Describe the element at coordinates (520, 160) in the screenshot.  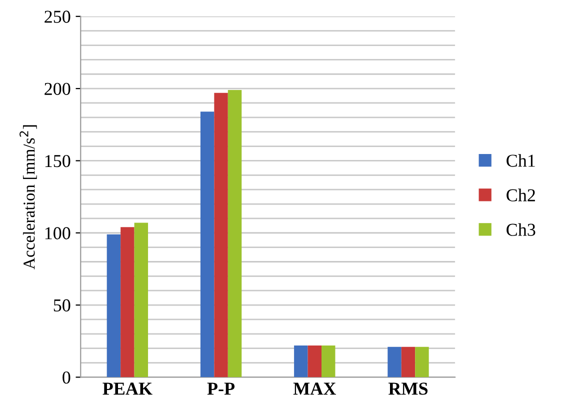
I see `legend-label: Ch1` at that location.